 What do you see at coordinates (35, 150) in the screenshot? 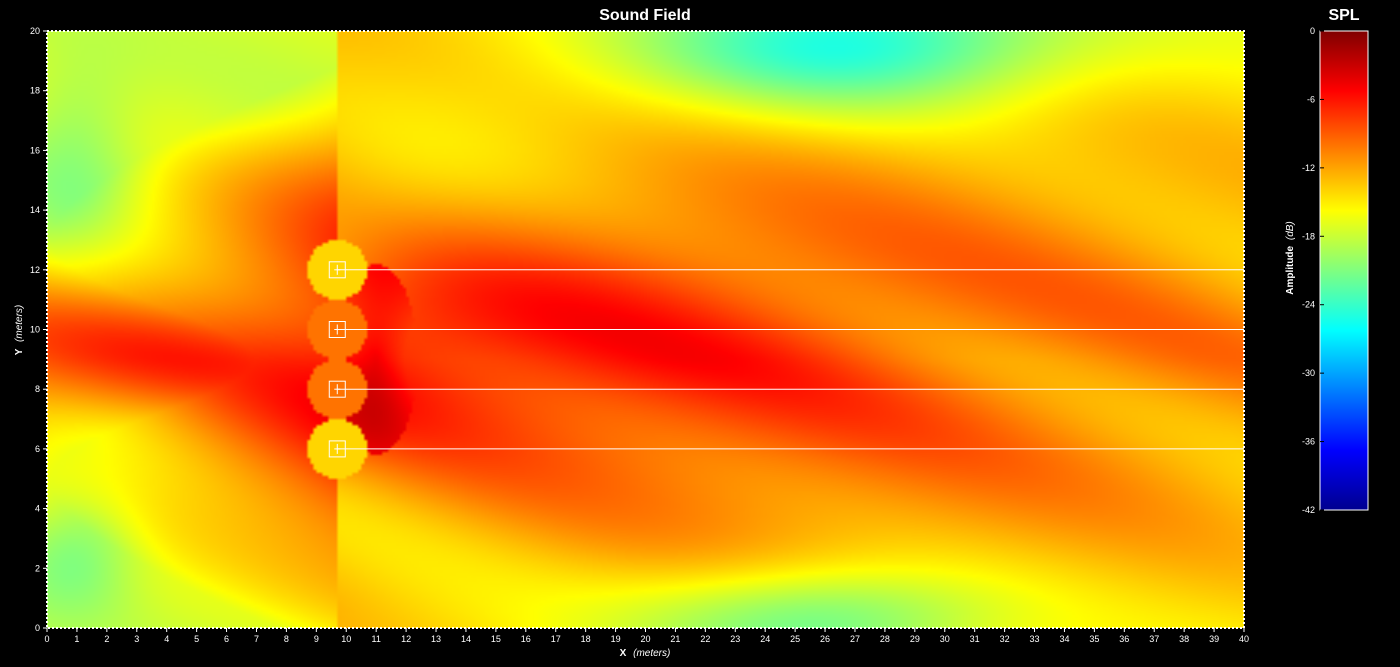
I see `y-tick-label: 16` at bounding box center [35, 150].